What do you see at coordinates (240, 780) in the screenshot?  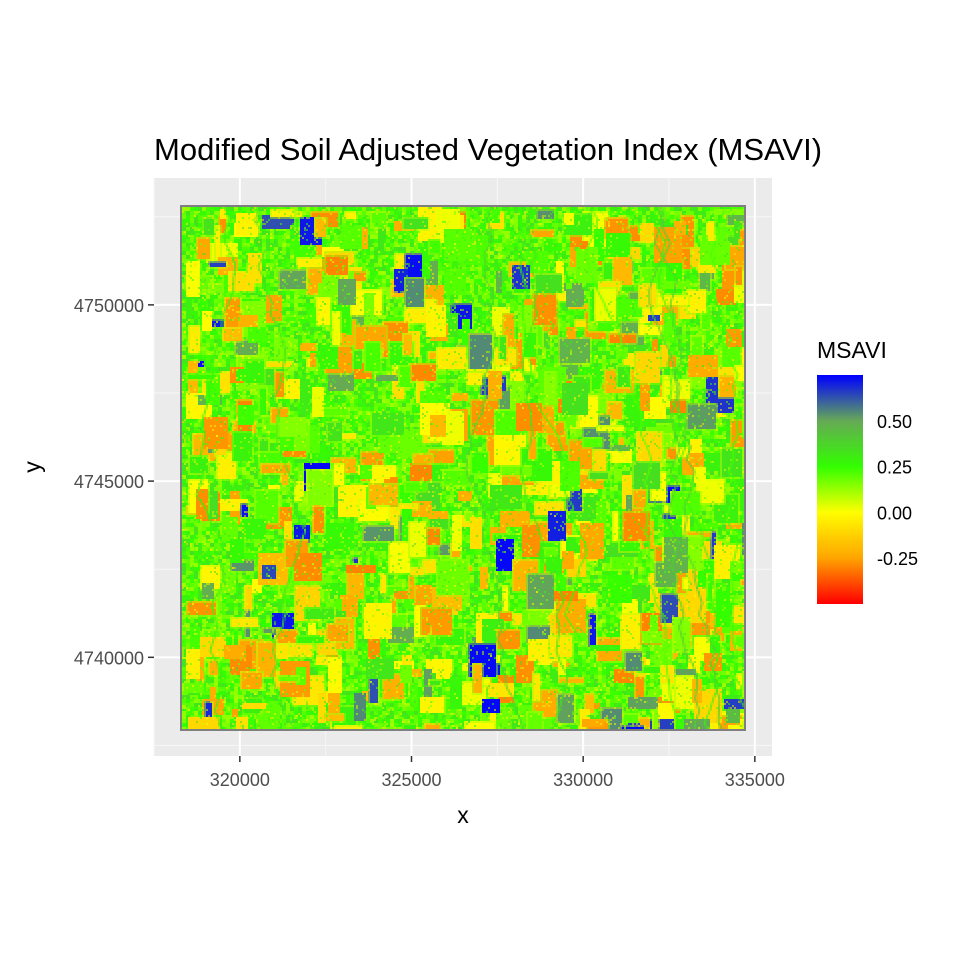 I see `x-tick-label: 320000` at bounding box center [240, 780].